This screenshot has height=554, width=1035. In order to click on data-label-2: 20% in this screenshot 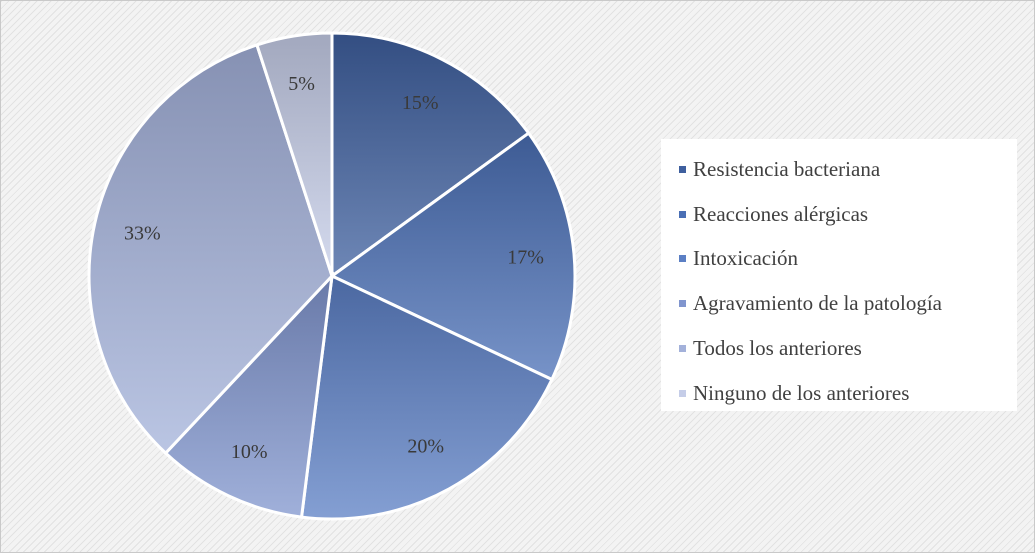, I will do `click(425, 446)`.